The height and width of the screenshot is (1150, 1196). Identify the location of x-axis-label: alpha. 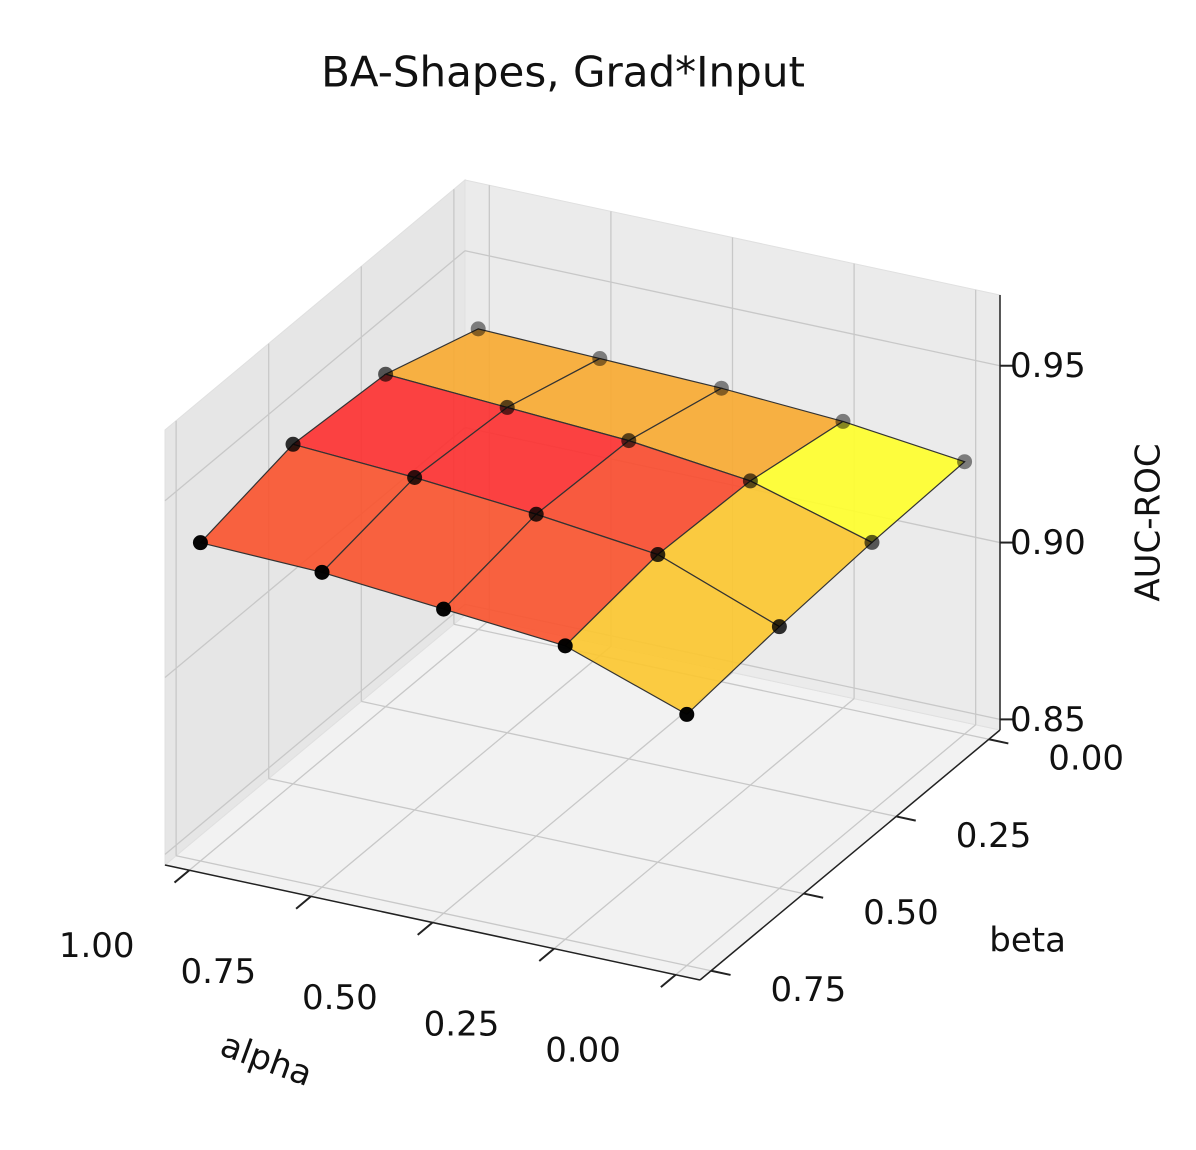
(266, 1060).